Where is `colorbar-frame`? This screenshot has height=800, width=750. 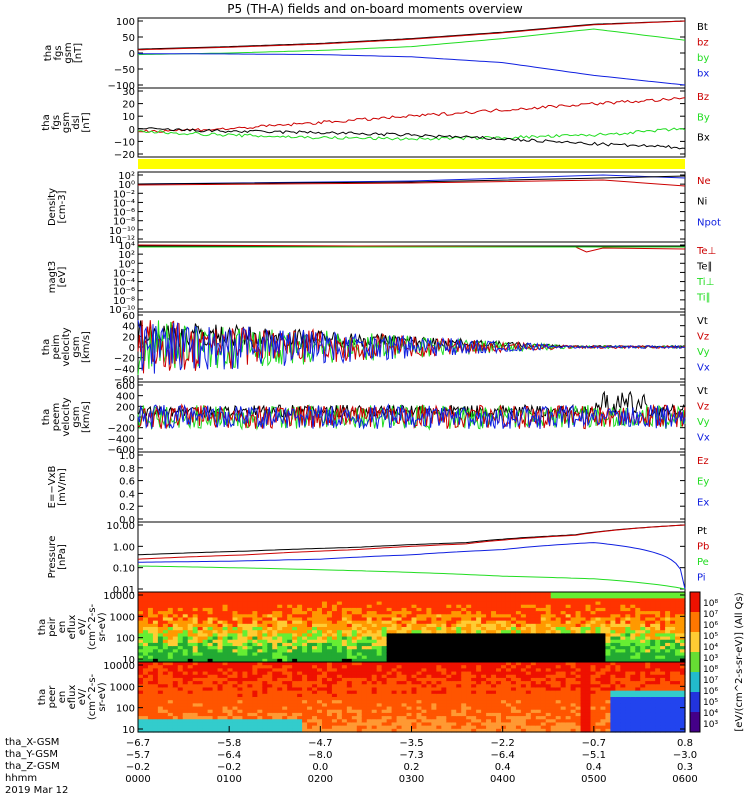 colorbar-frame is located at coordinates (695, 662).